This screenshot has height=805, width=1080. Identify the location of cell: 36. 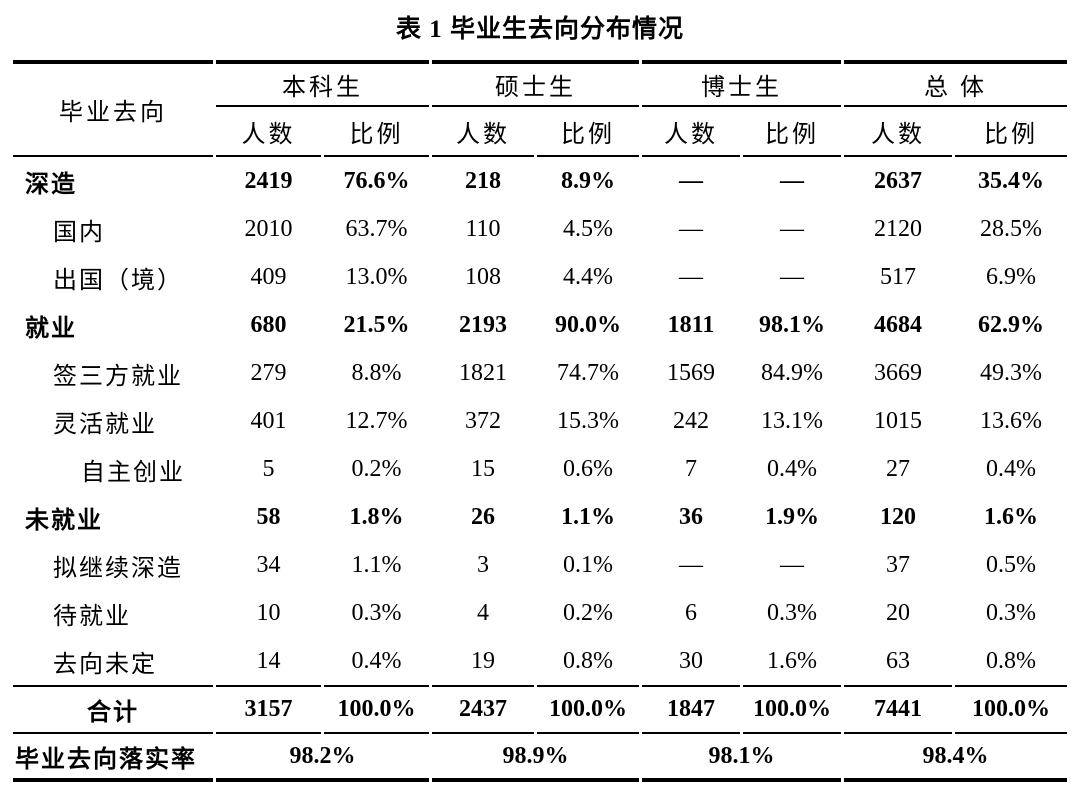
(691, 516).